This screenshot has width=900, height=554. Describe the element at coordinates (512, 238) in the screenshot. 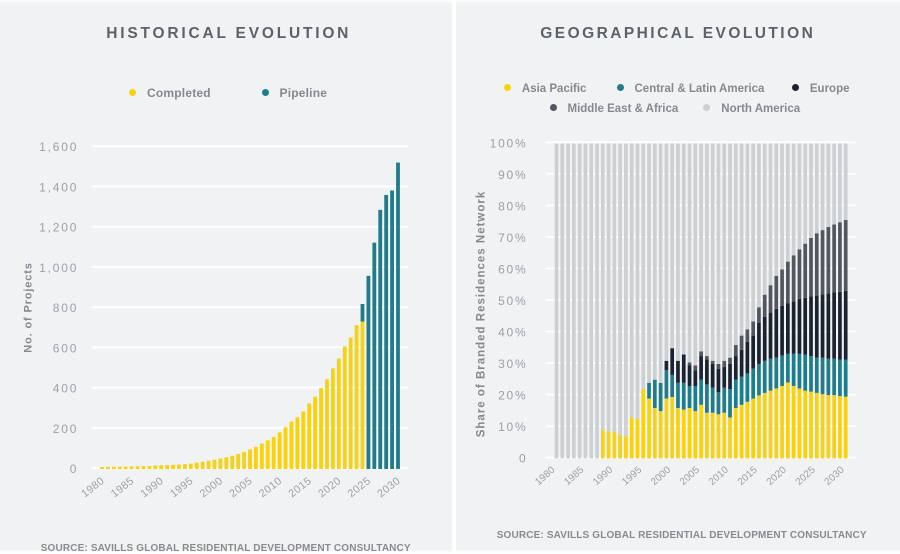

I see `svg-text: 70%` at that location.